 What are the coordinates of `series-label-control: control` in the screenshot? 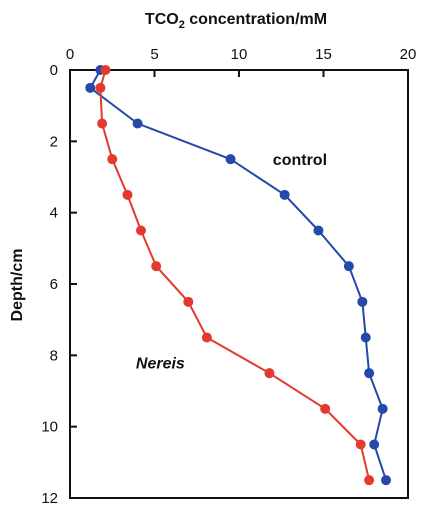 It's located at (300, 160).